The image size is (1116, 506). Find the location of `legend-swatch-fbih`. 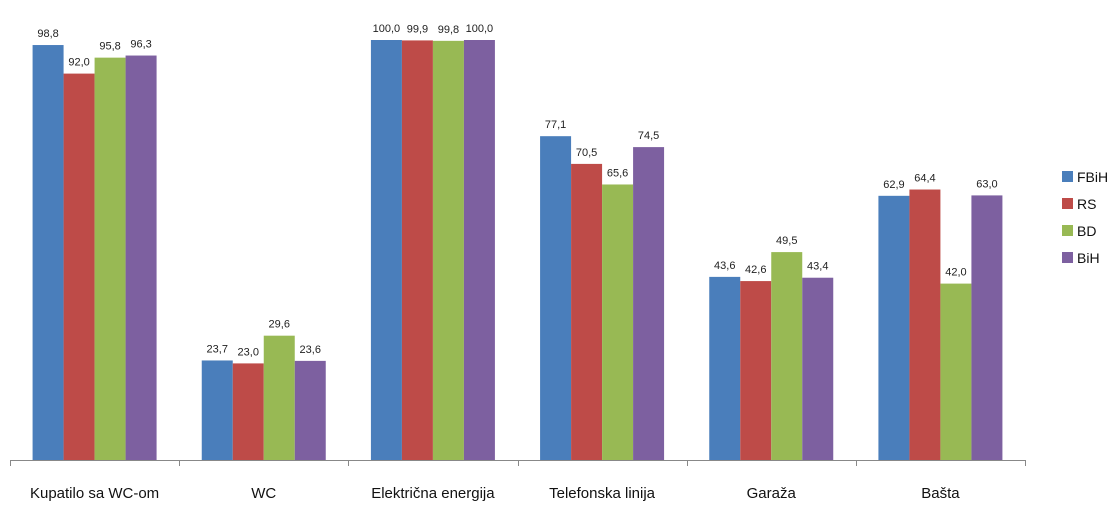

legend-swatch-fbih is located at coordinates (1067, 176).